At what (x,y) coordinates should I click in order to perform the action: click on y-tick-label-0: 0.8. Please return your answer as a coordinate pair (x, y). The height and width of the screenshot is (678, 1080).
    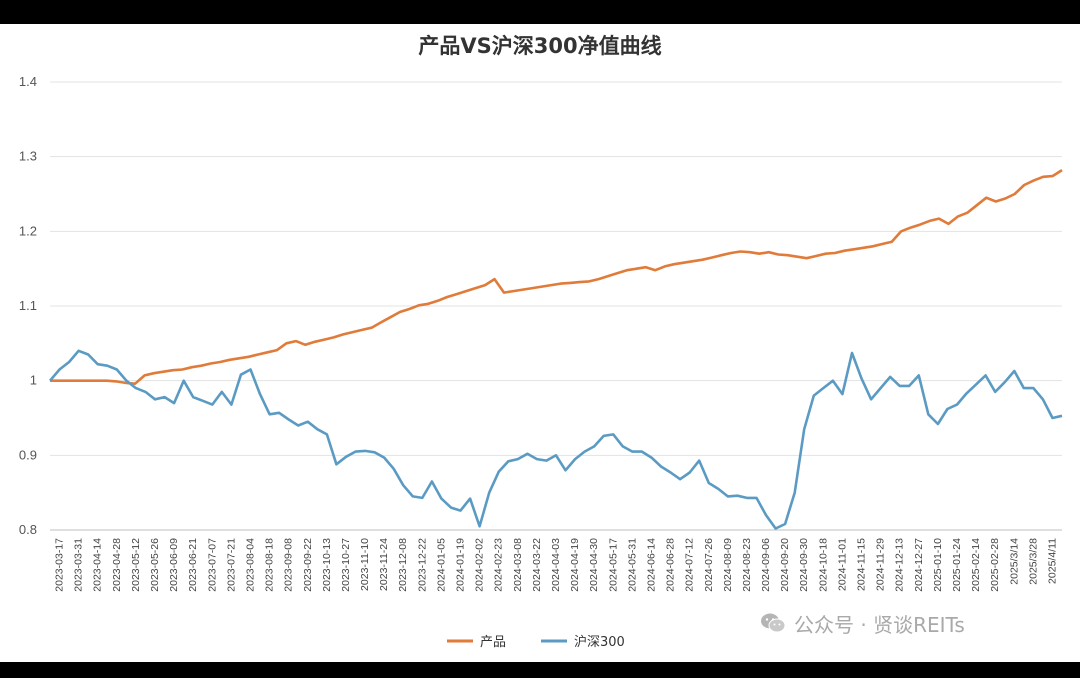
    Looking at the image, I should click on (28, 529).